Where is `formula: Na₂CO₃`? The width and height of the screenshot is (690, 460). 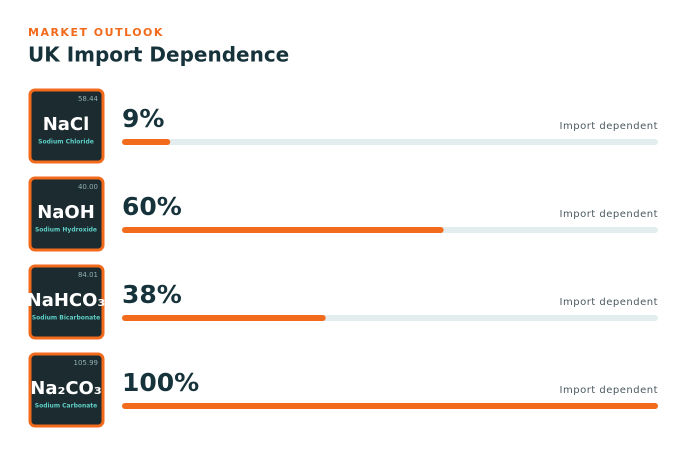
formula: Na₂CO₃ is located at coordinates (66, 388).